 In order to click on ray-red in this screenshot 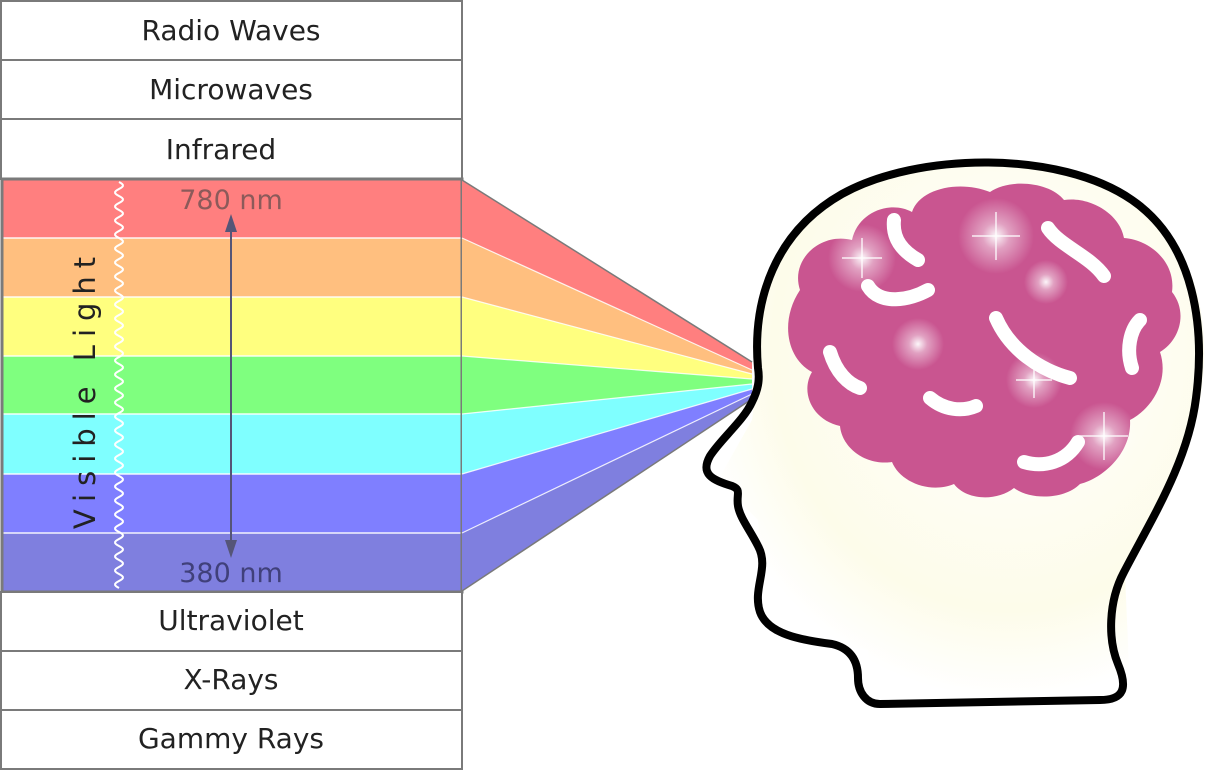, I will do `click(607, 275)`.